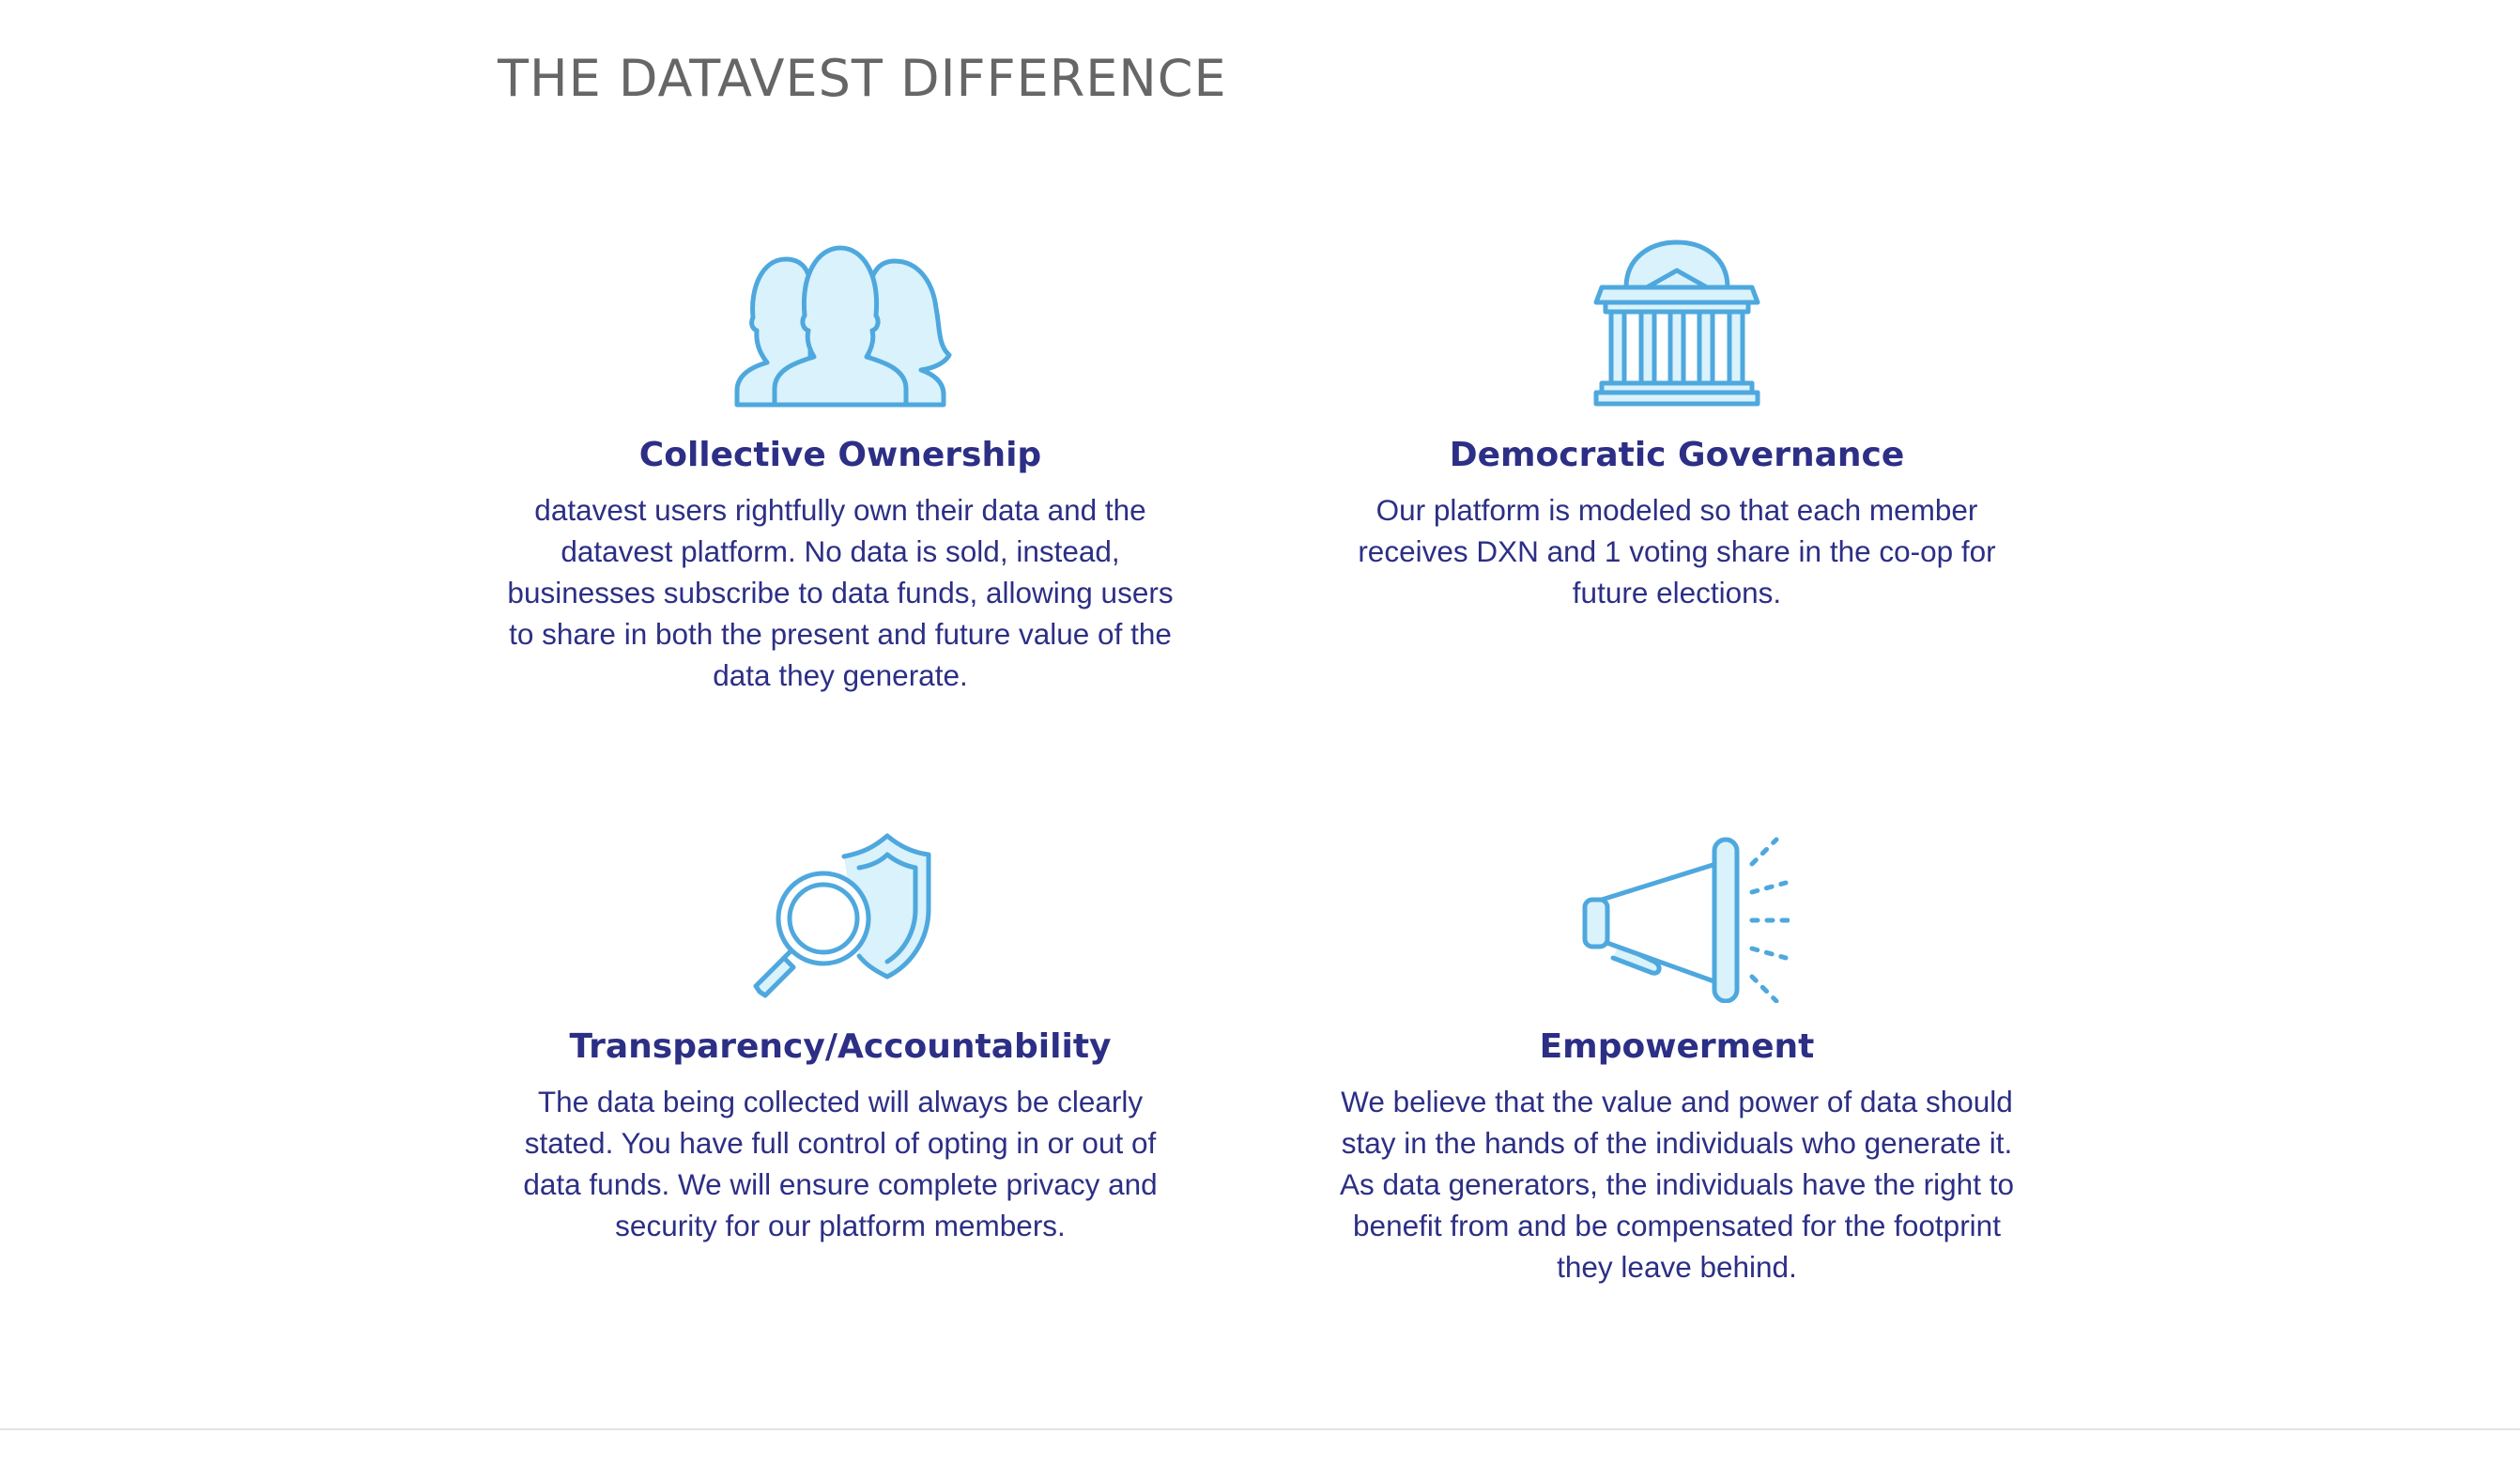 The image size is (2520, 1465). What do you see at coordinates (1677, 455) in the screenshot?
I see `feature-title: Democratic Governance` at bounding box center [1677, 455].